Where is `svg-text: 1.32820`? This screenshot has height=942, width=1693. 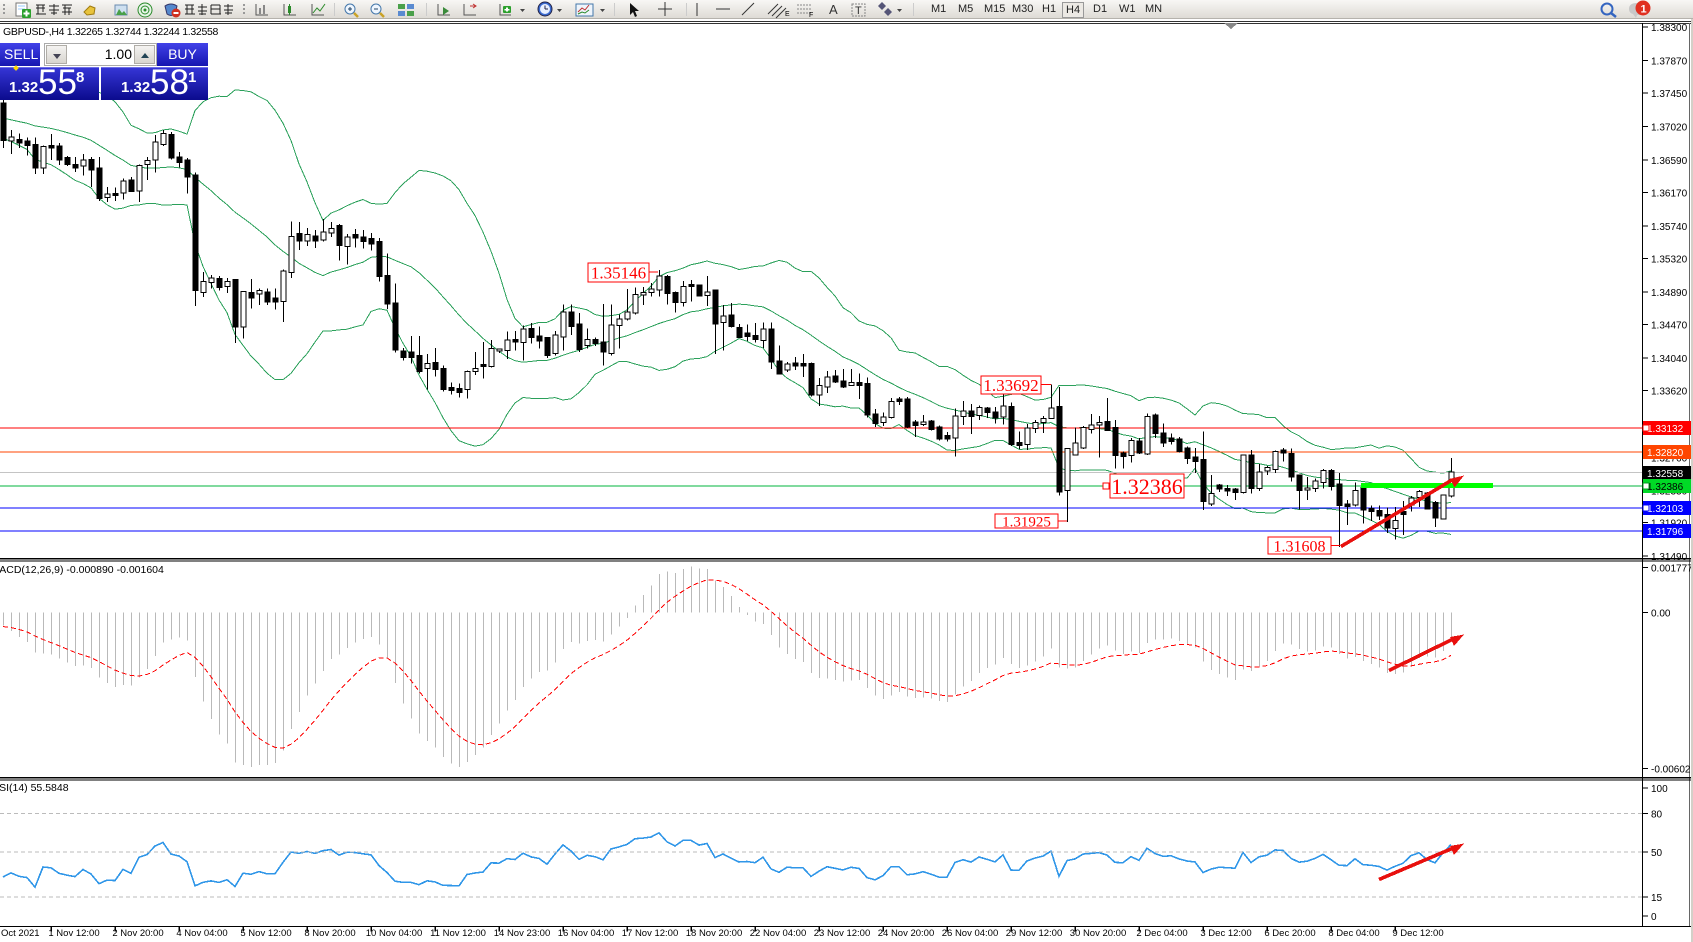 svg-text: 1.32820 is located at coordinates (1665, 453).